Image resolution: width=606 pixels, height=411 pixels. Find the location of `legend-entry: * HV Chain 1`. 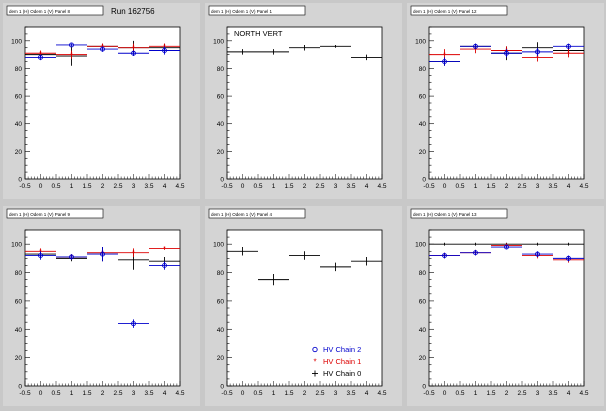

legend-entry: * HV Chain 1 is located at coordinates (337, 362).